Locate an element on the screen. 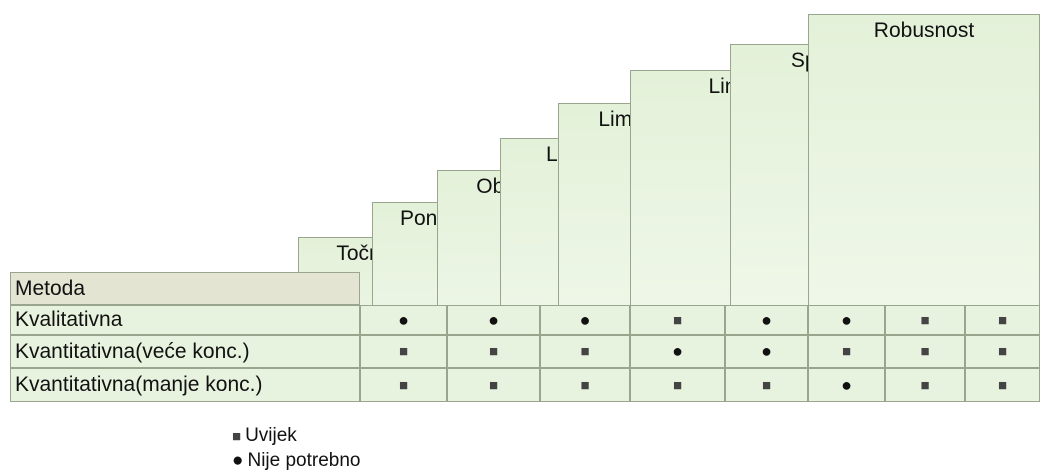 The width and height of the screenshot is (1040, 475). row-label: Kvantitativna(veće konc.) is located at coordinates (185, 351).